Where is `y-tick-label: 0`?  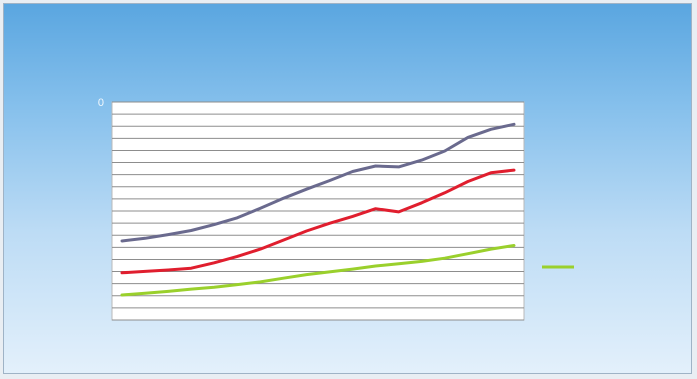
y-tick-label: 0 is located at coordinates (101, 103).